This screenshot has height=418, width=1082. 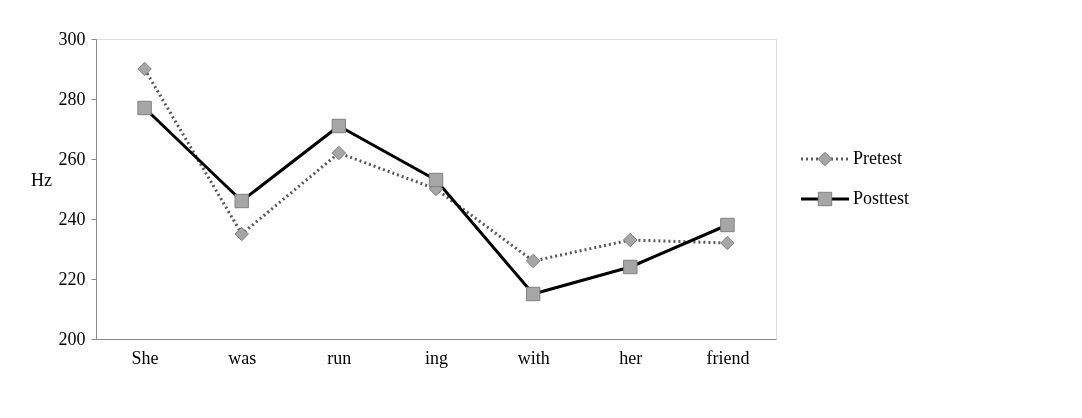 I want to click on y-tick-label: 200, so click(x=72, y=338).